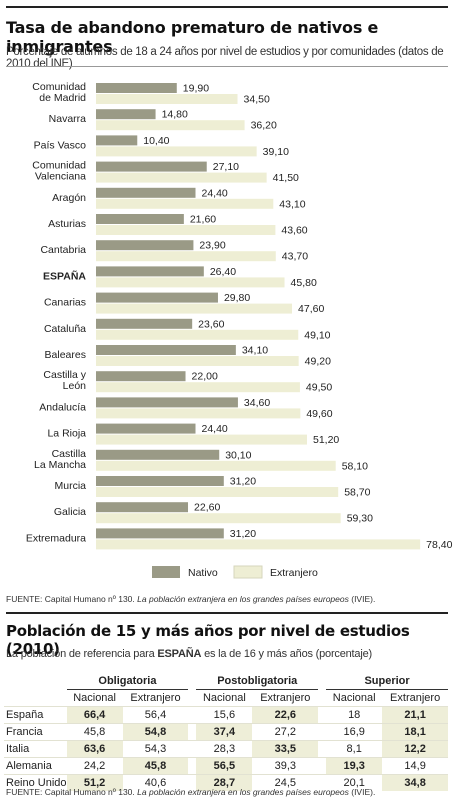 Image resolution: width=454 pixels, height=800 pixels. I want to click on value-cell: 19,3, so click(354, 766).